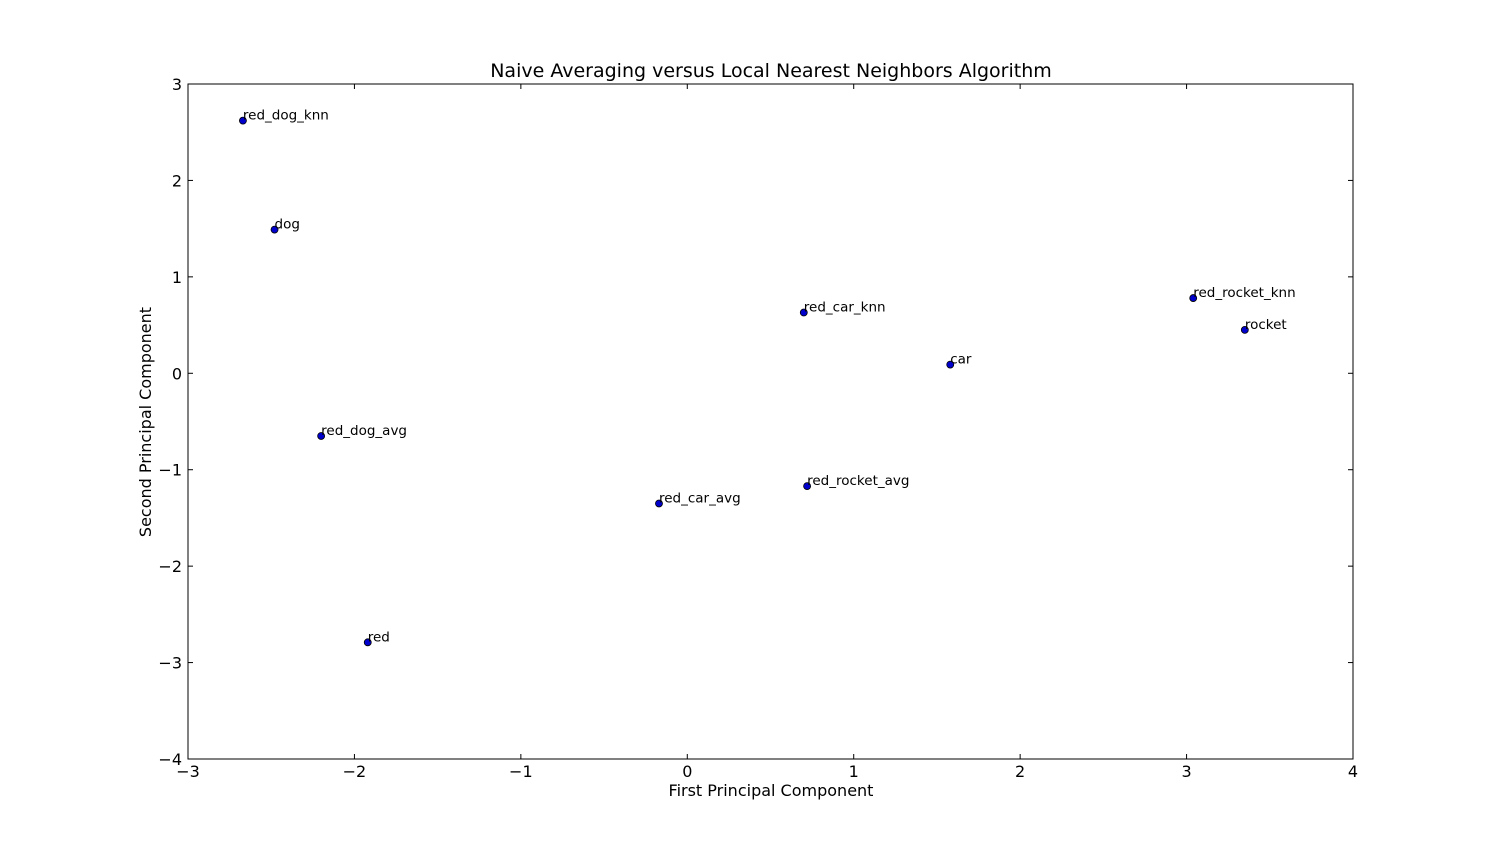  Describe the element at coordinates (286, 116) in the screenshot. I see `point-label: red_dog_knn` at that location.